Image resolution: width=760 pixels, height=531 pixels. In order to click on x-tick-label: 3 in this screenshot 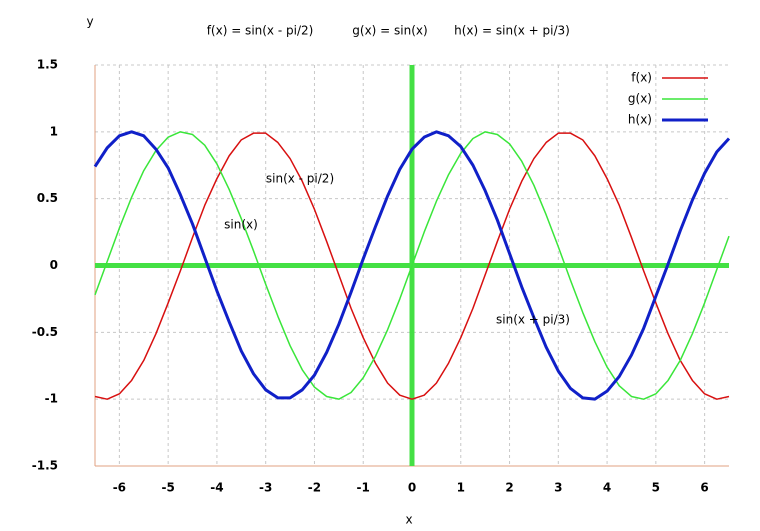, I will do `click(558, 488)`.